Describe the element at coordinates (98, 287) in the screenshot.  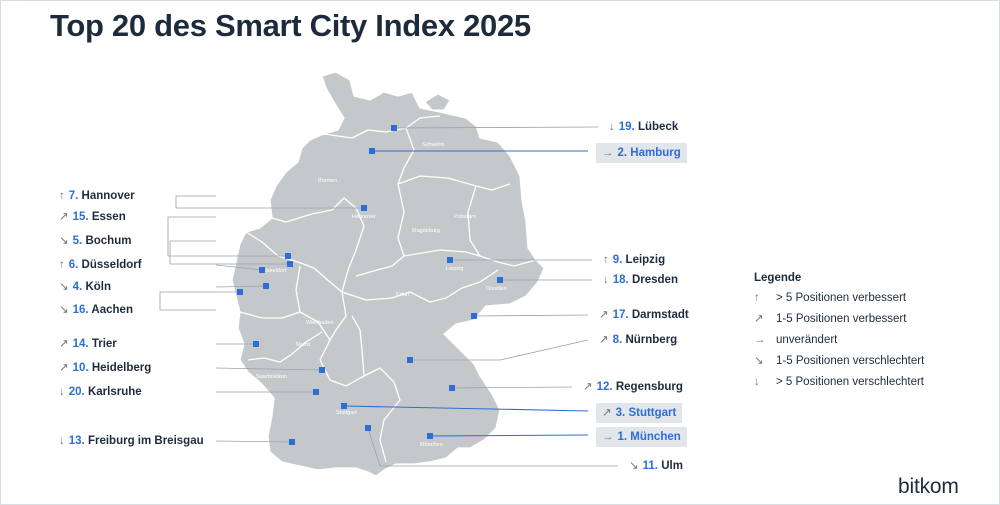
I see `city-name: Köln` at that location.